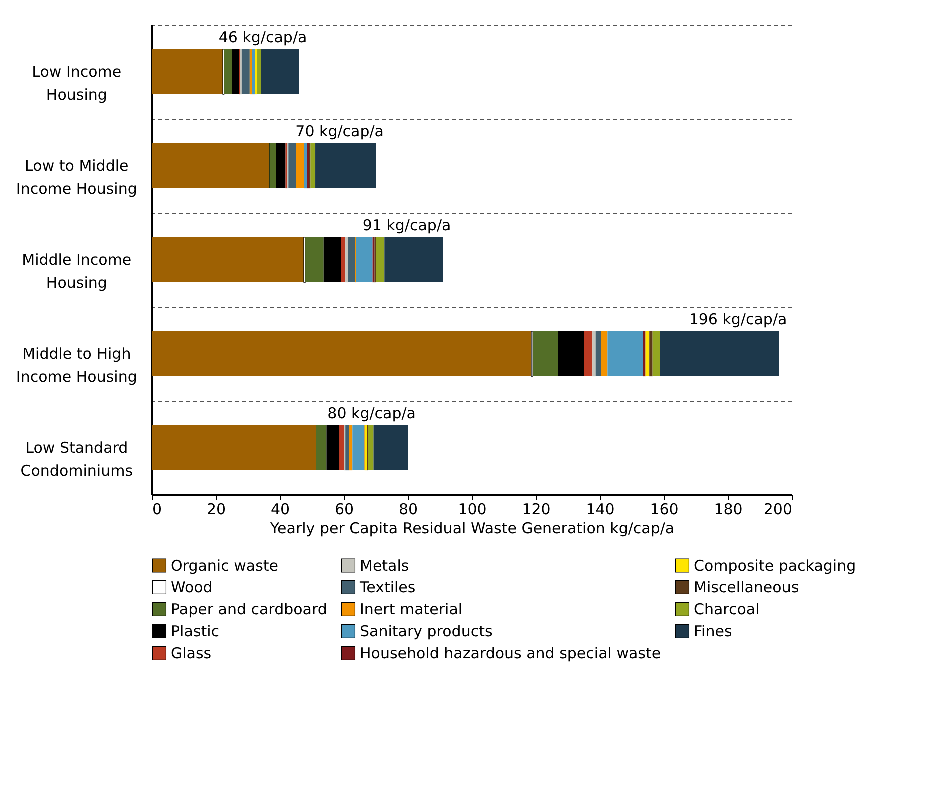 The image size is (949, 791). I want to click on x-tick-label: 140, so click(600, 509).